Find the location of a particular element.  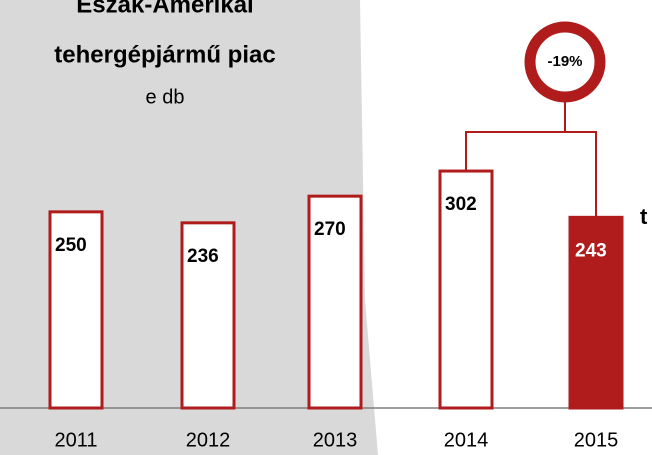

x-tick-label: 2013 is located at coordinates (335, 440).